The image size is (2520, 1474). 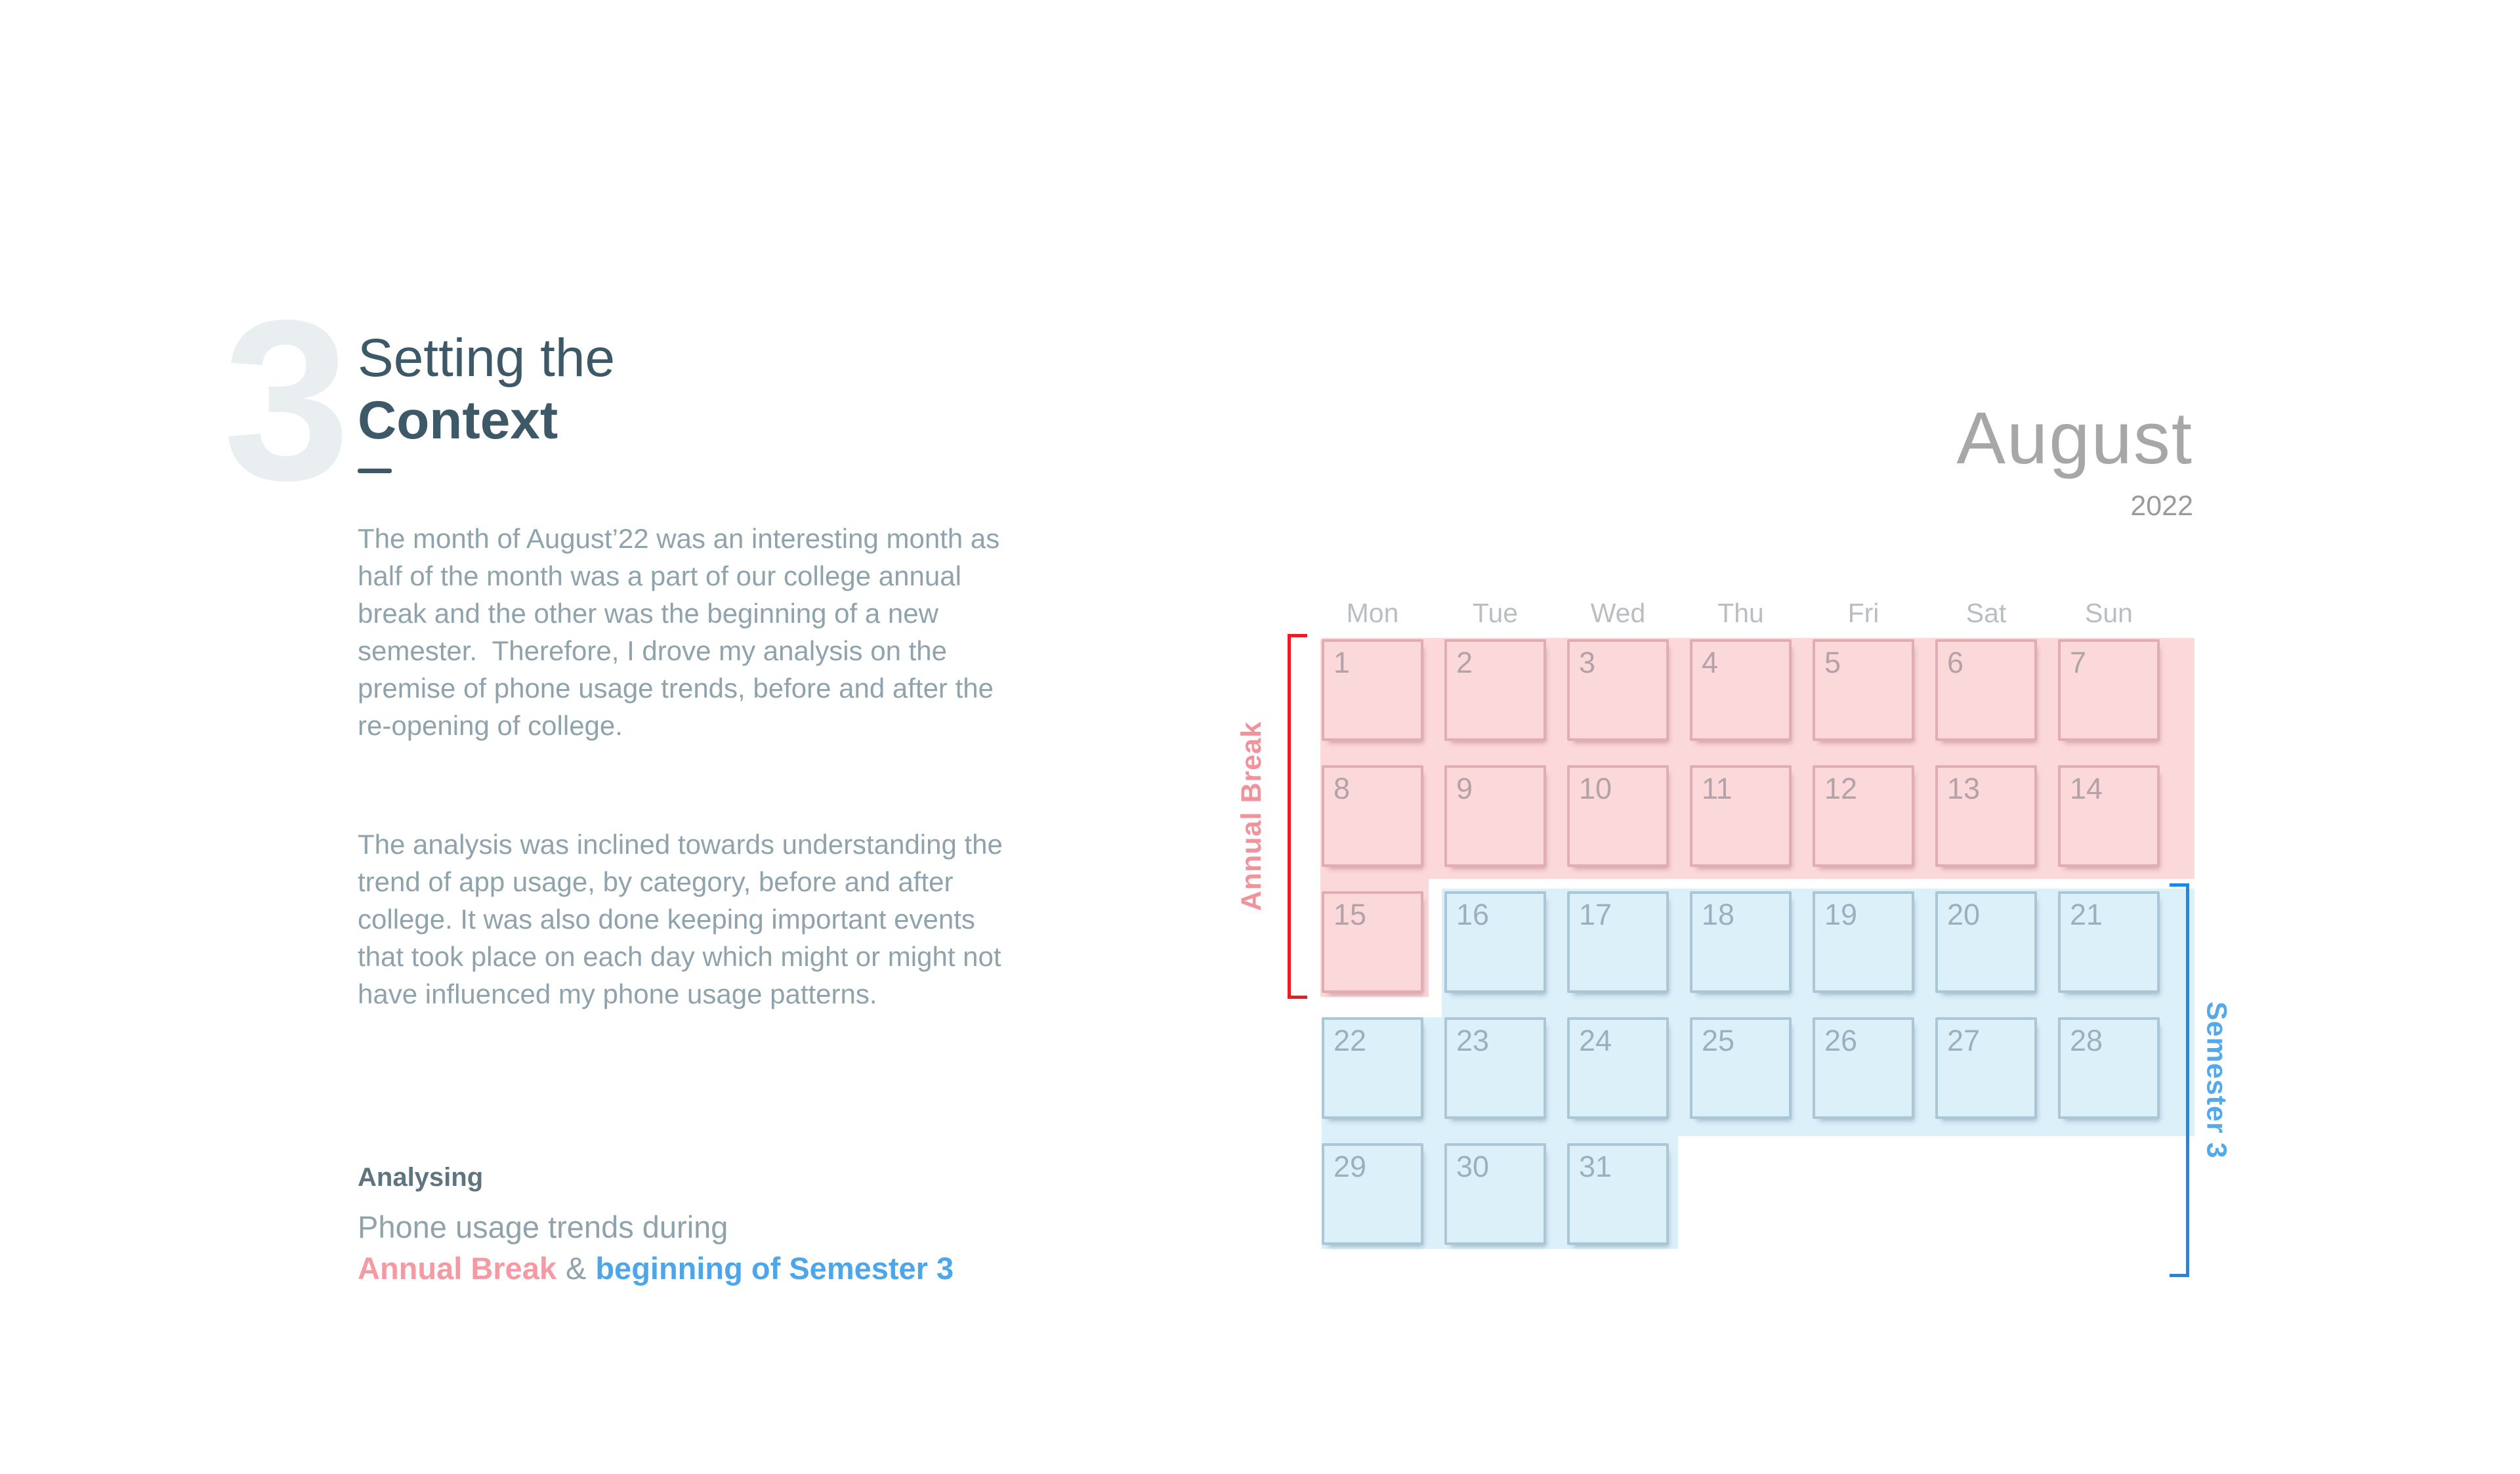 I want to click on calendar-title: August 2022, so click(x=2074, y=460).